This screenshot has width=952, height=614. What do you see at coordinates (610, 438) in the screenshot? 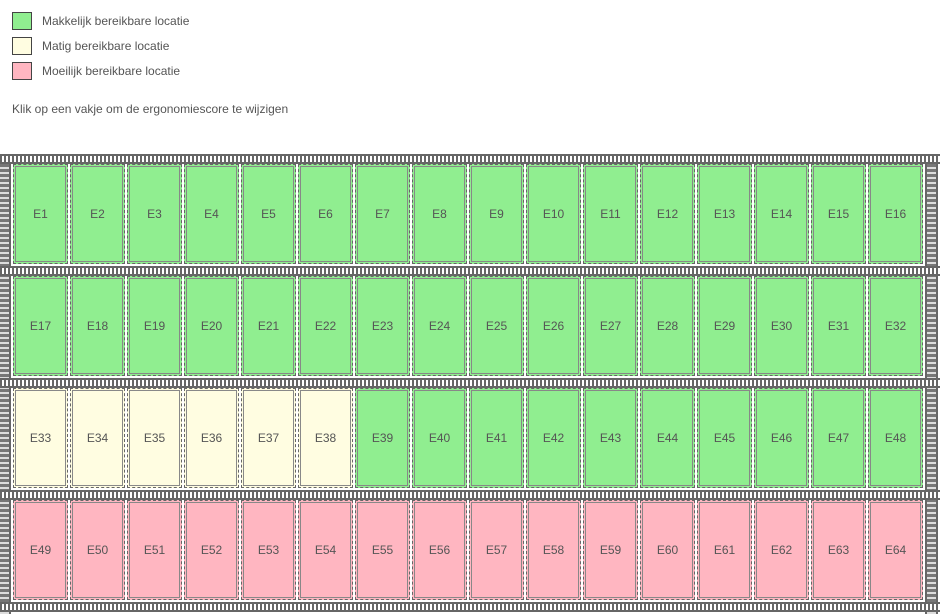
I see `rack-cell: E43` at bounding box center [610, 438].